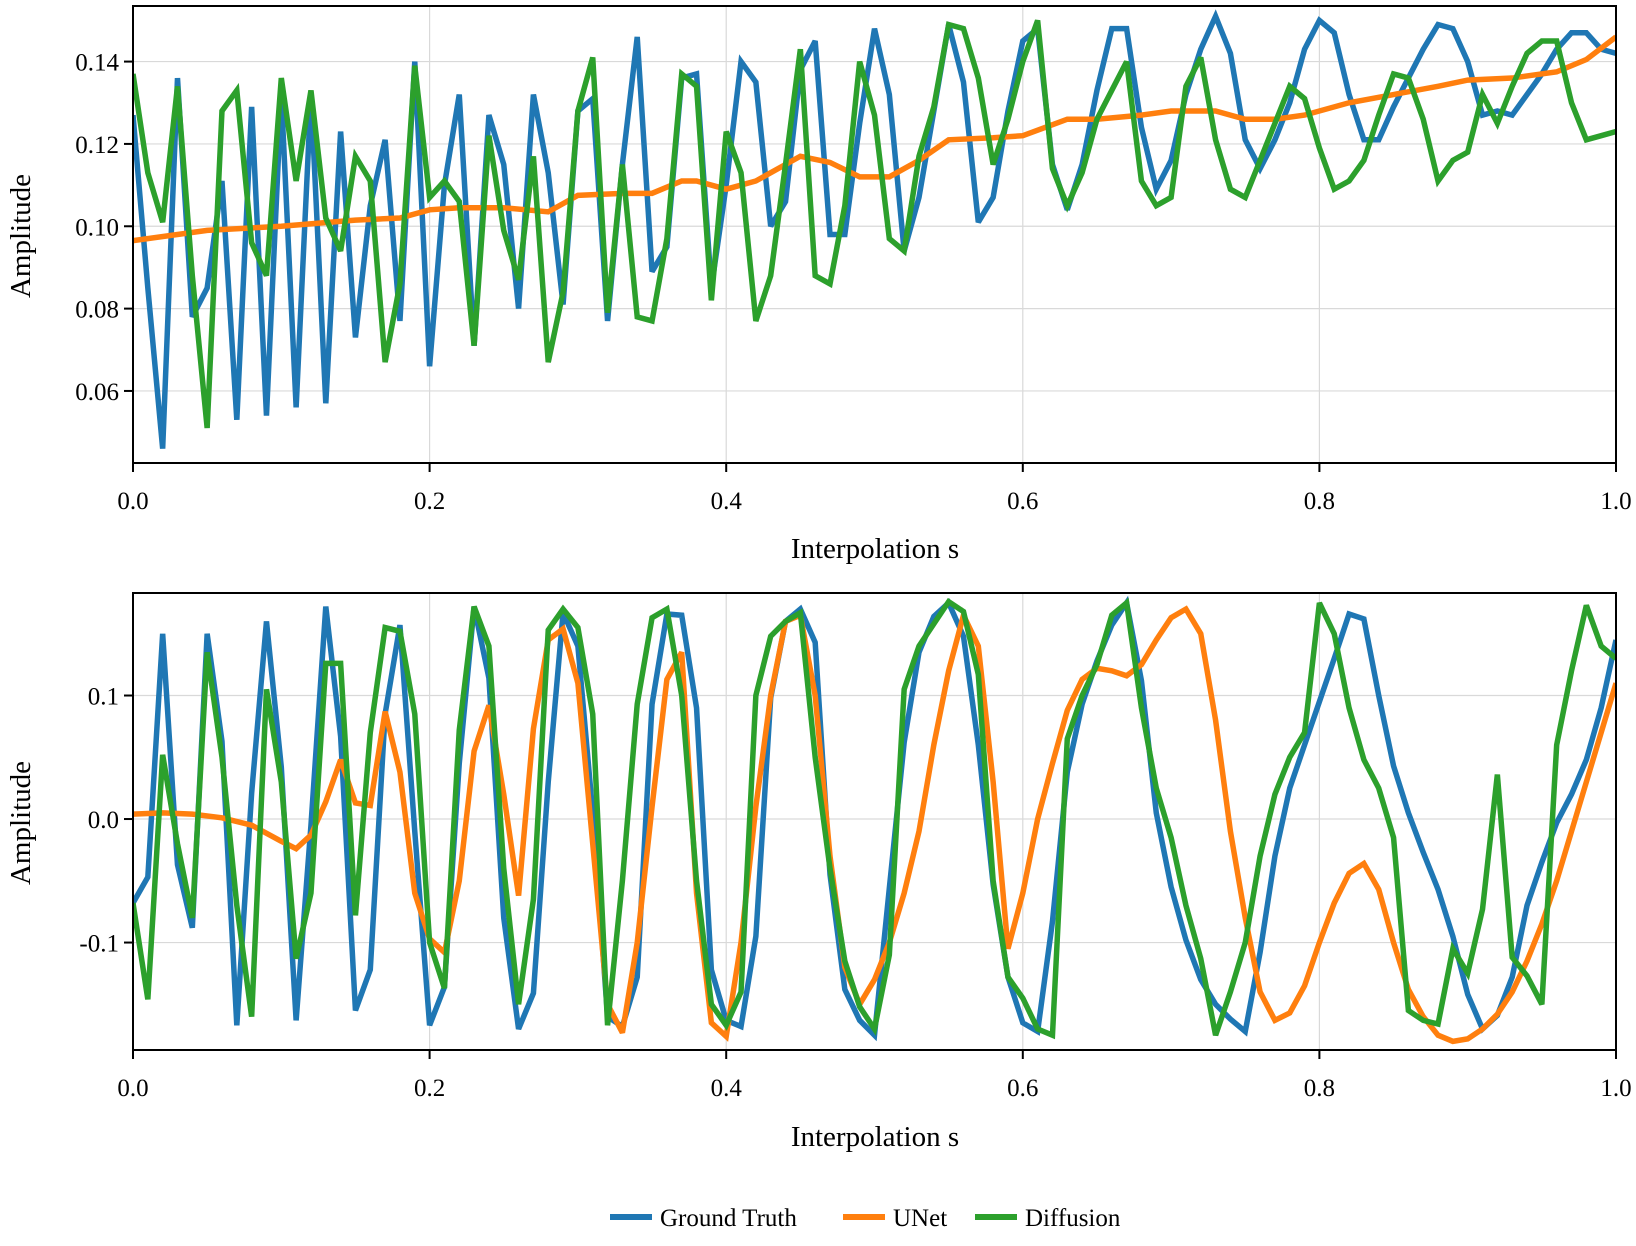 This screenshot has width=1636, height=1246. I want to click on top-x-tick-label: 0.6, so click(1022, 501).